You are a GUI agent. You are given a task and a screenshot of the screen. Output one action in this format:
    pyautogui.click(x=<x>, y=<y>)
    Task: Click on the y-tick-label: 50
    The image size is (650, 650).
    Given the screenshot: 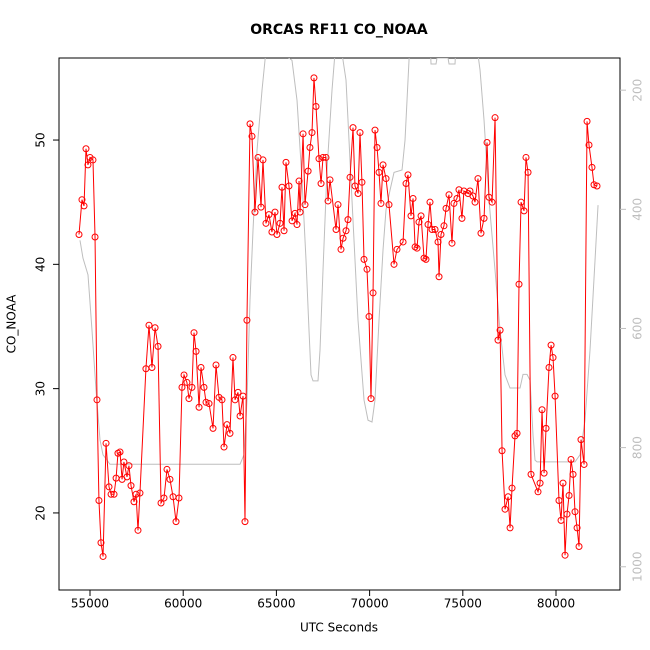 What is the action you would take?
    pyautogui.click(x=41, y=139)
    